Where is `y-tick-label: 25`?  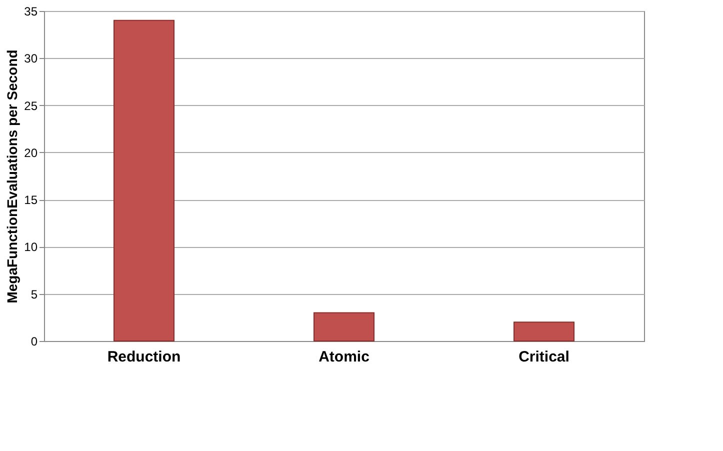 y-tick-label: 25 is located at coordinates (31, 105).